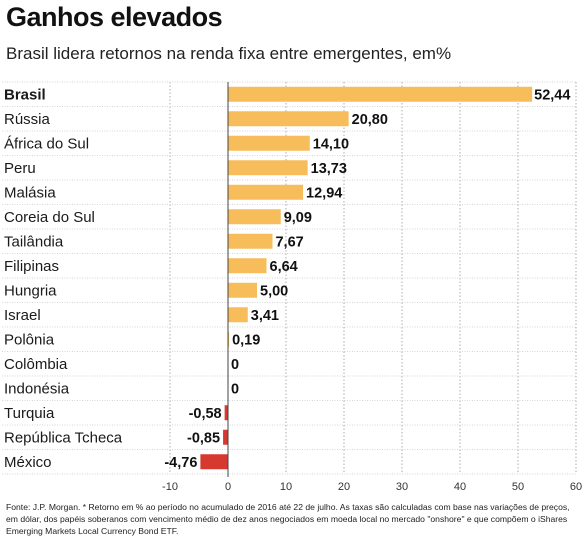 This screenshot has height=545, width=584. Describe the element at coordinates (344, 487) in the screenshot. I see `x-tick-label: 20` at that location.